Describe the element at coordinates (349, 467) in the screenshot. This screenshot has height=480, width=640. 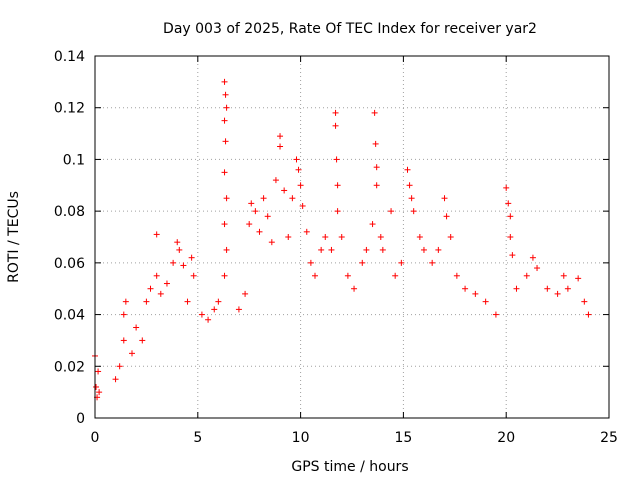
I see `x-axis-label: GPS time / hours` at that location.